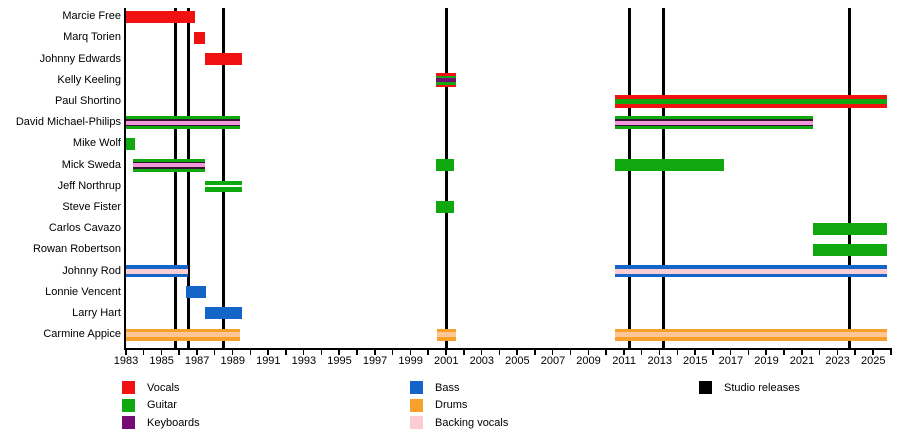 The height and width of the screenshot is (440, 900). I want to click on guitar-swatch-icon, so click(128, 405).